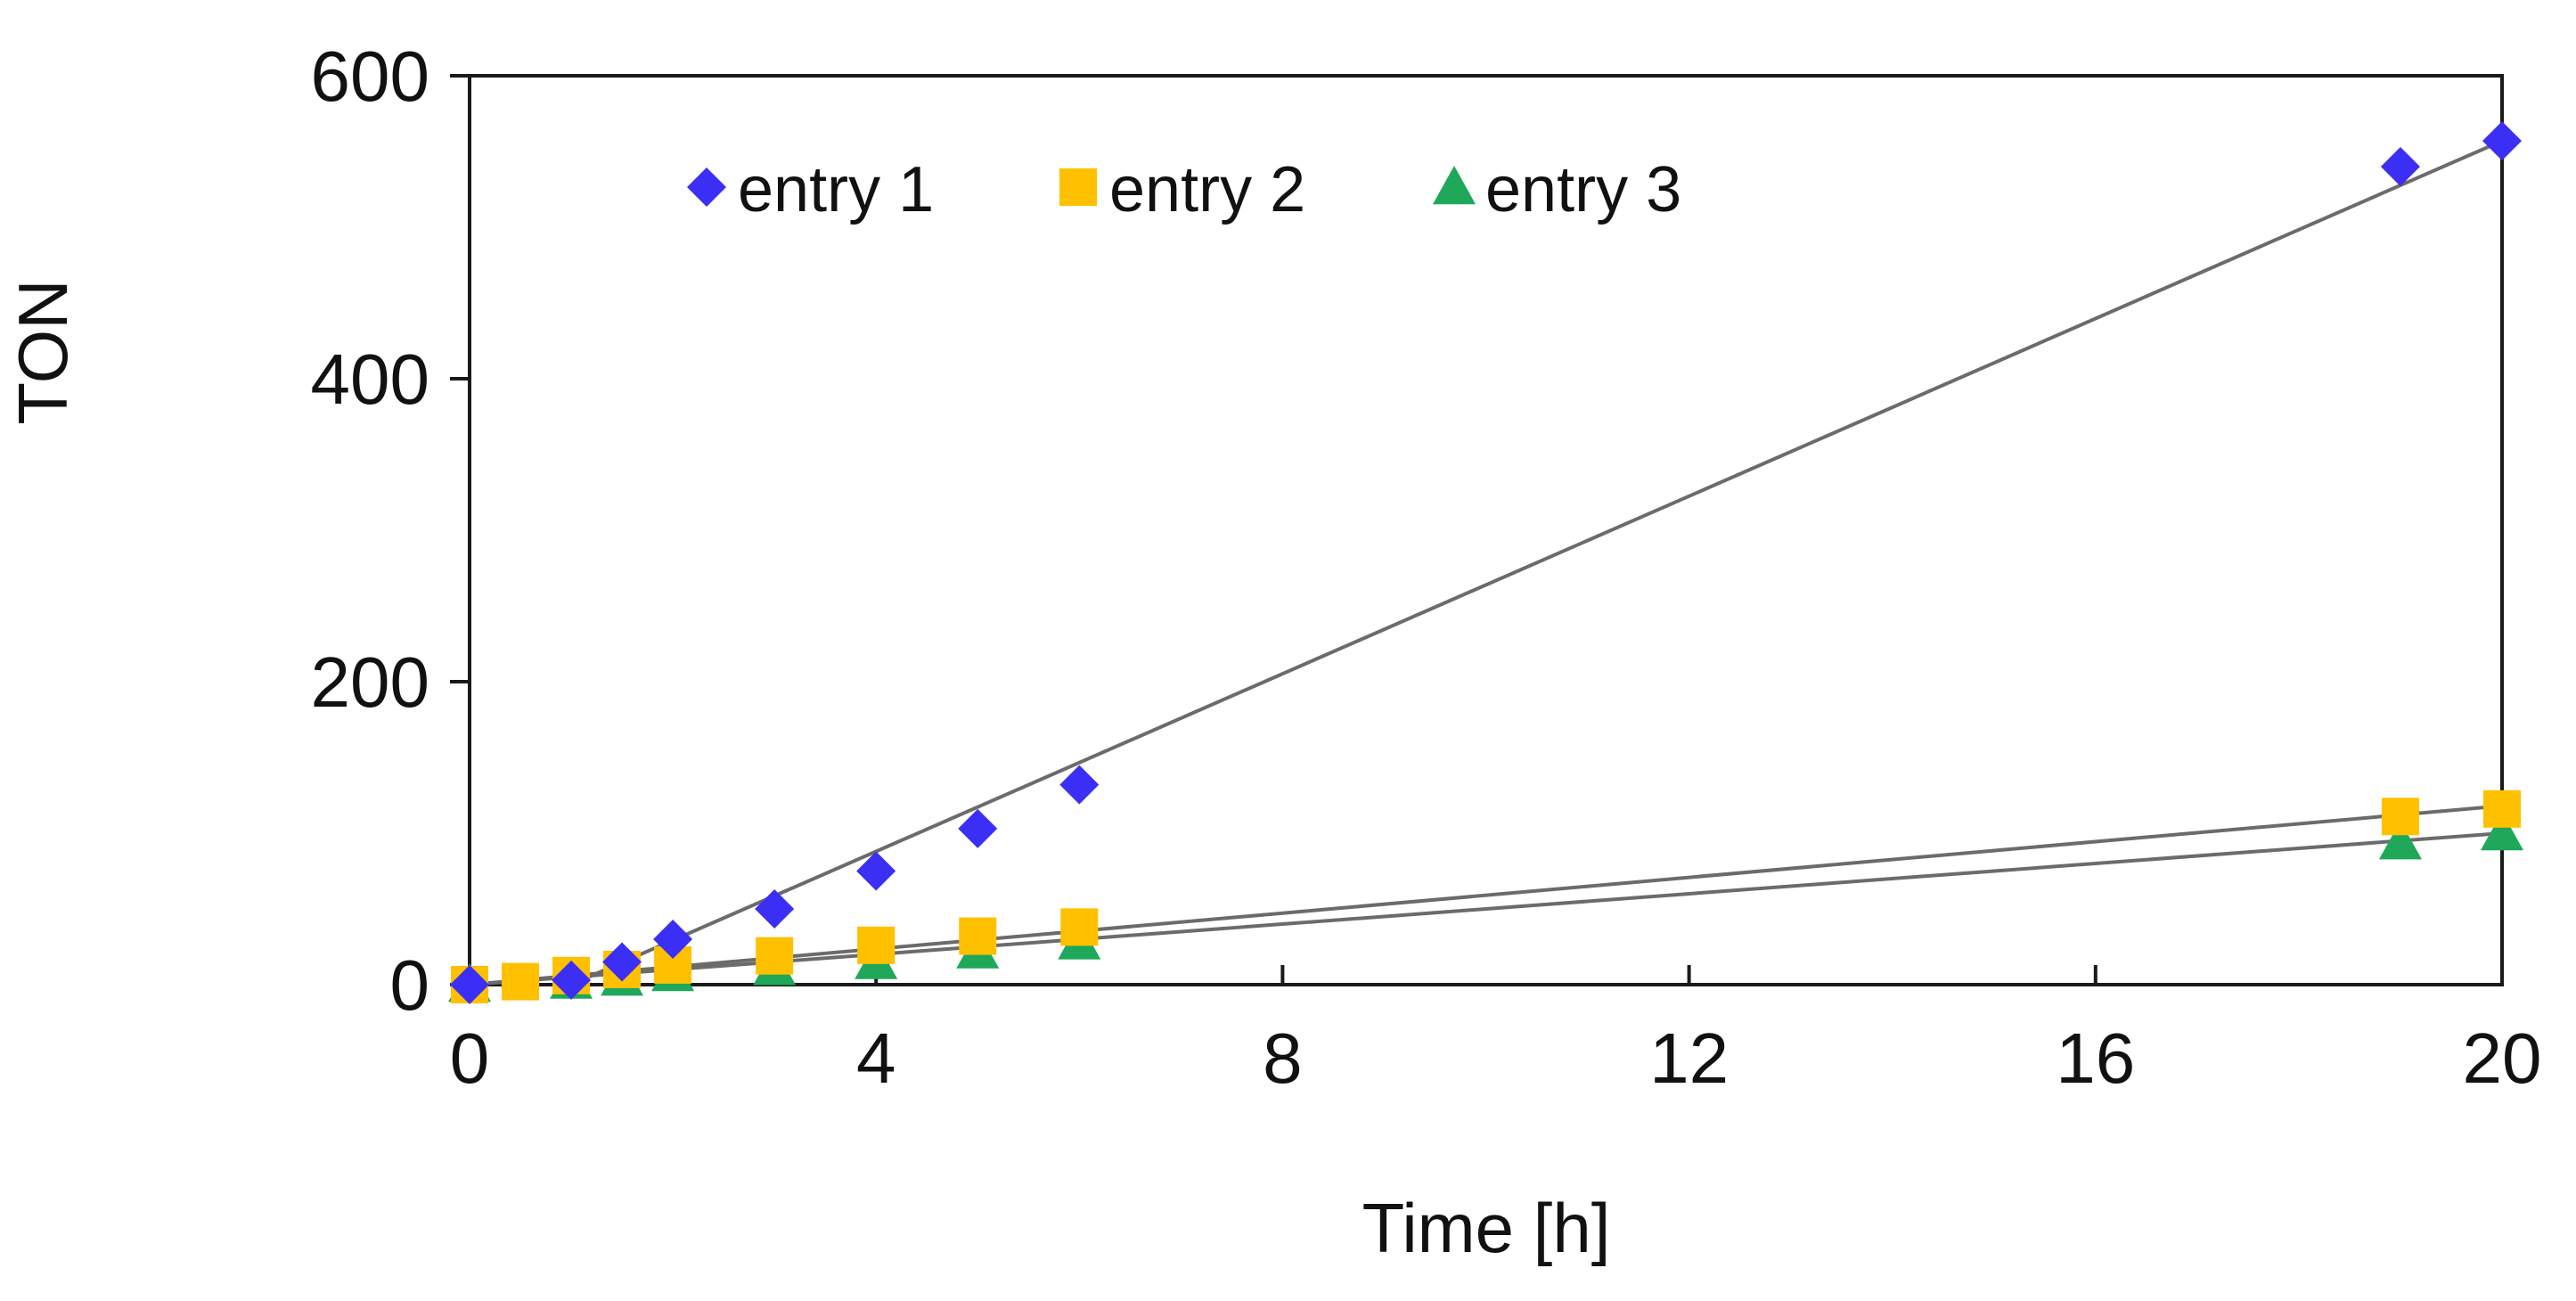 This screenshot has height=1301, width=2576. I want to click on x-tick-label: 8, so click(1283, 1059).